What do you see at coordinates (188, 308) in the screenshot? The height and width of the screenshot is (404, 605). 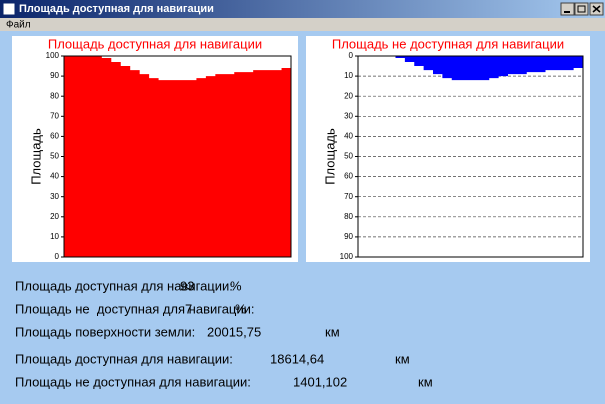 I see `stat-value: 7` at bounding box center [188, 308].